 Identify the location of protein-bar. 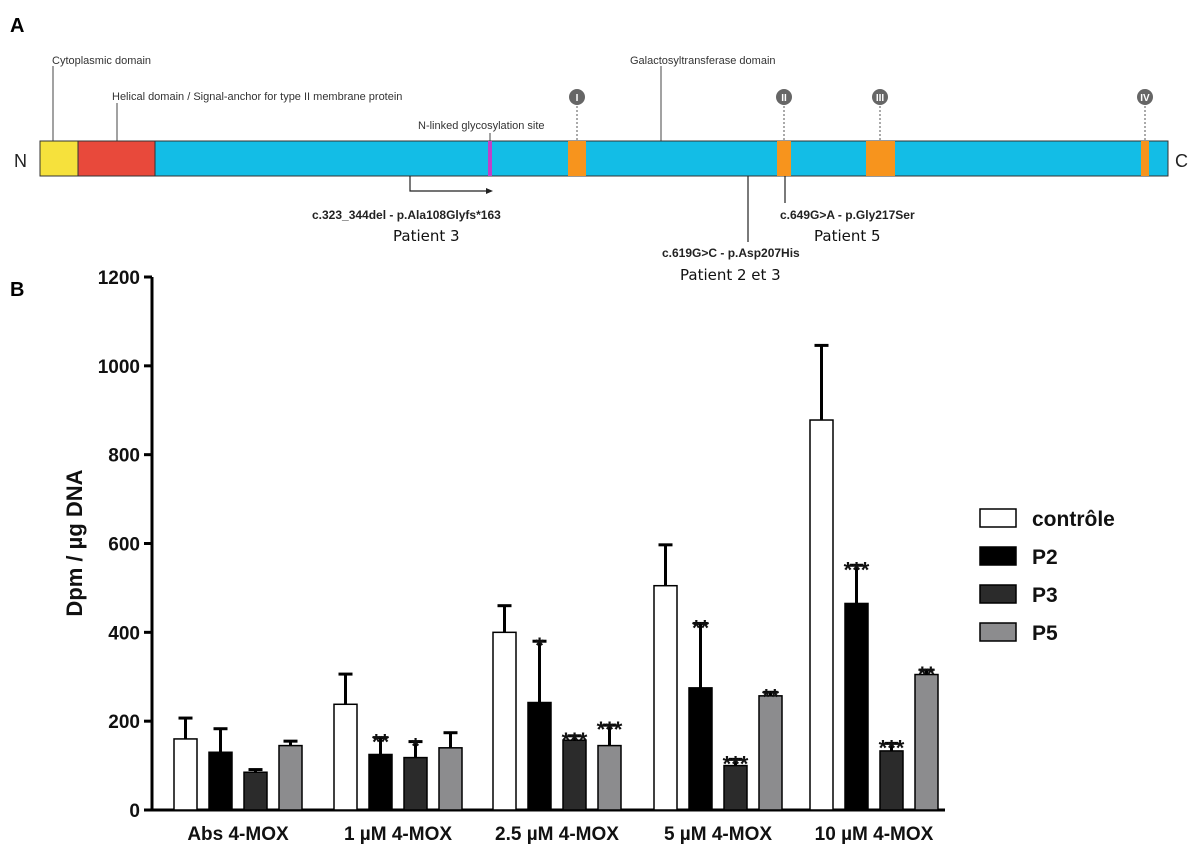
(604, 158).